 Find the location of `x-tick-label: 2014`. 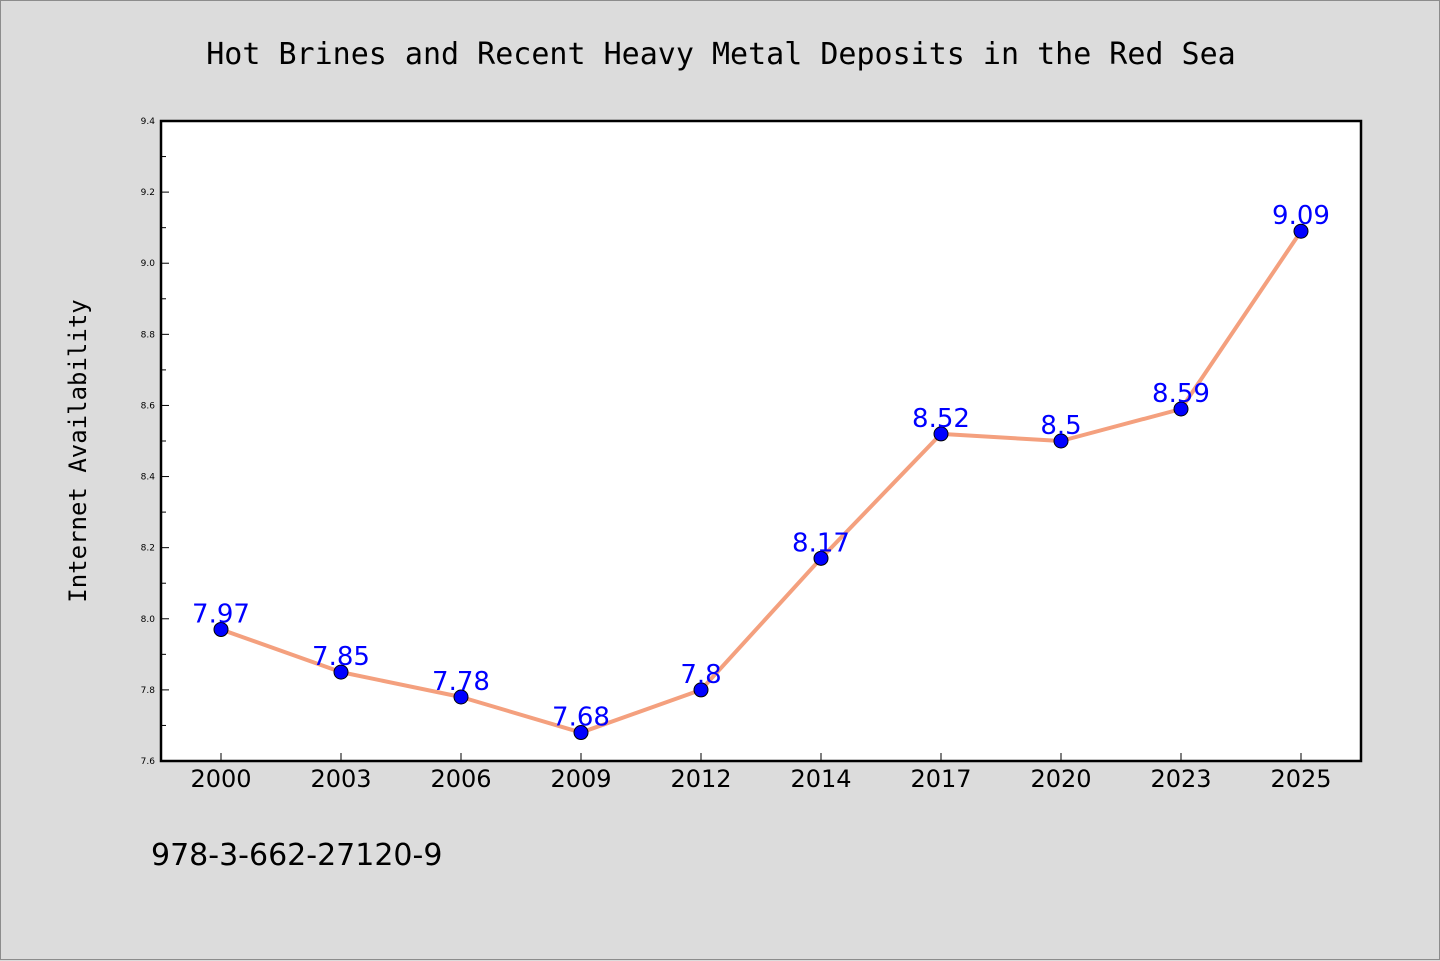

x-tick-label: 2014 is located at coordinates (820, 779).